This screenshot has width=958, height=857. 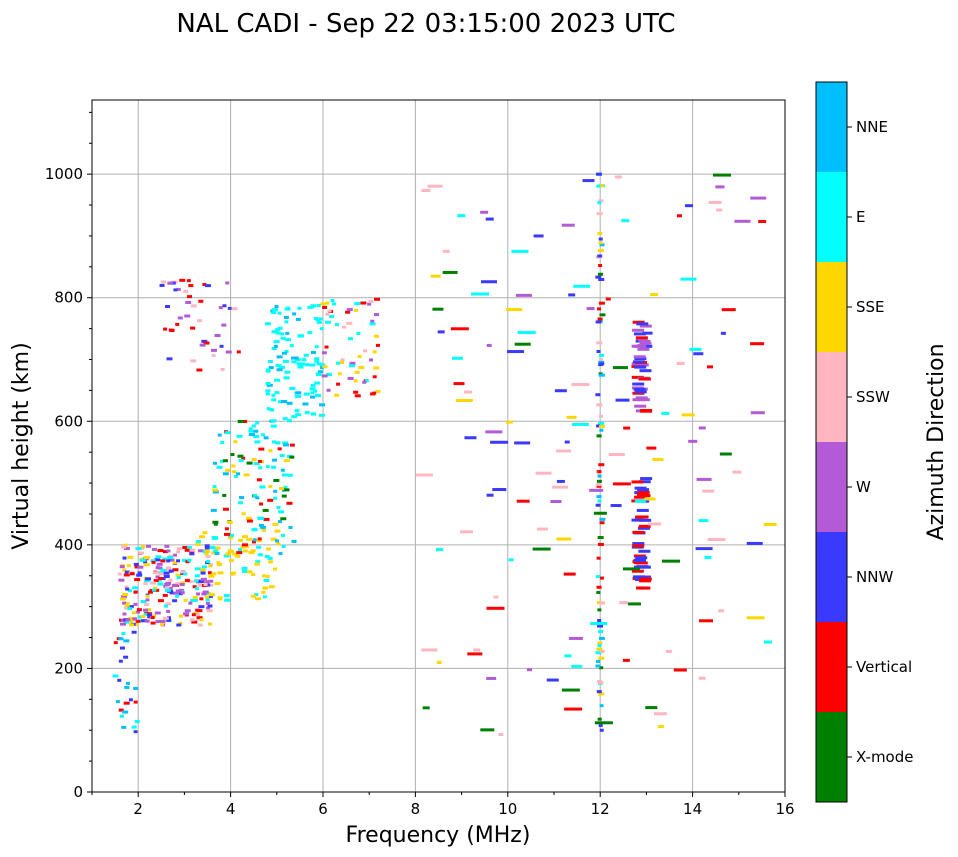 I want to click on chart-title: NAL CADI - Sep 22 03:15:00 2023 UTC, so click(x=425, y=24).